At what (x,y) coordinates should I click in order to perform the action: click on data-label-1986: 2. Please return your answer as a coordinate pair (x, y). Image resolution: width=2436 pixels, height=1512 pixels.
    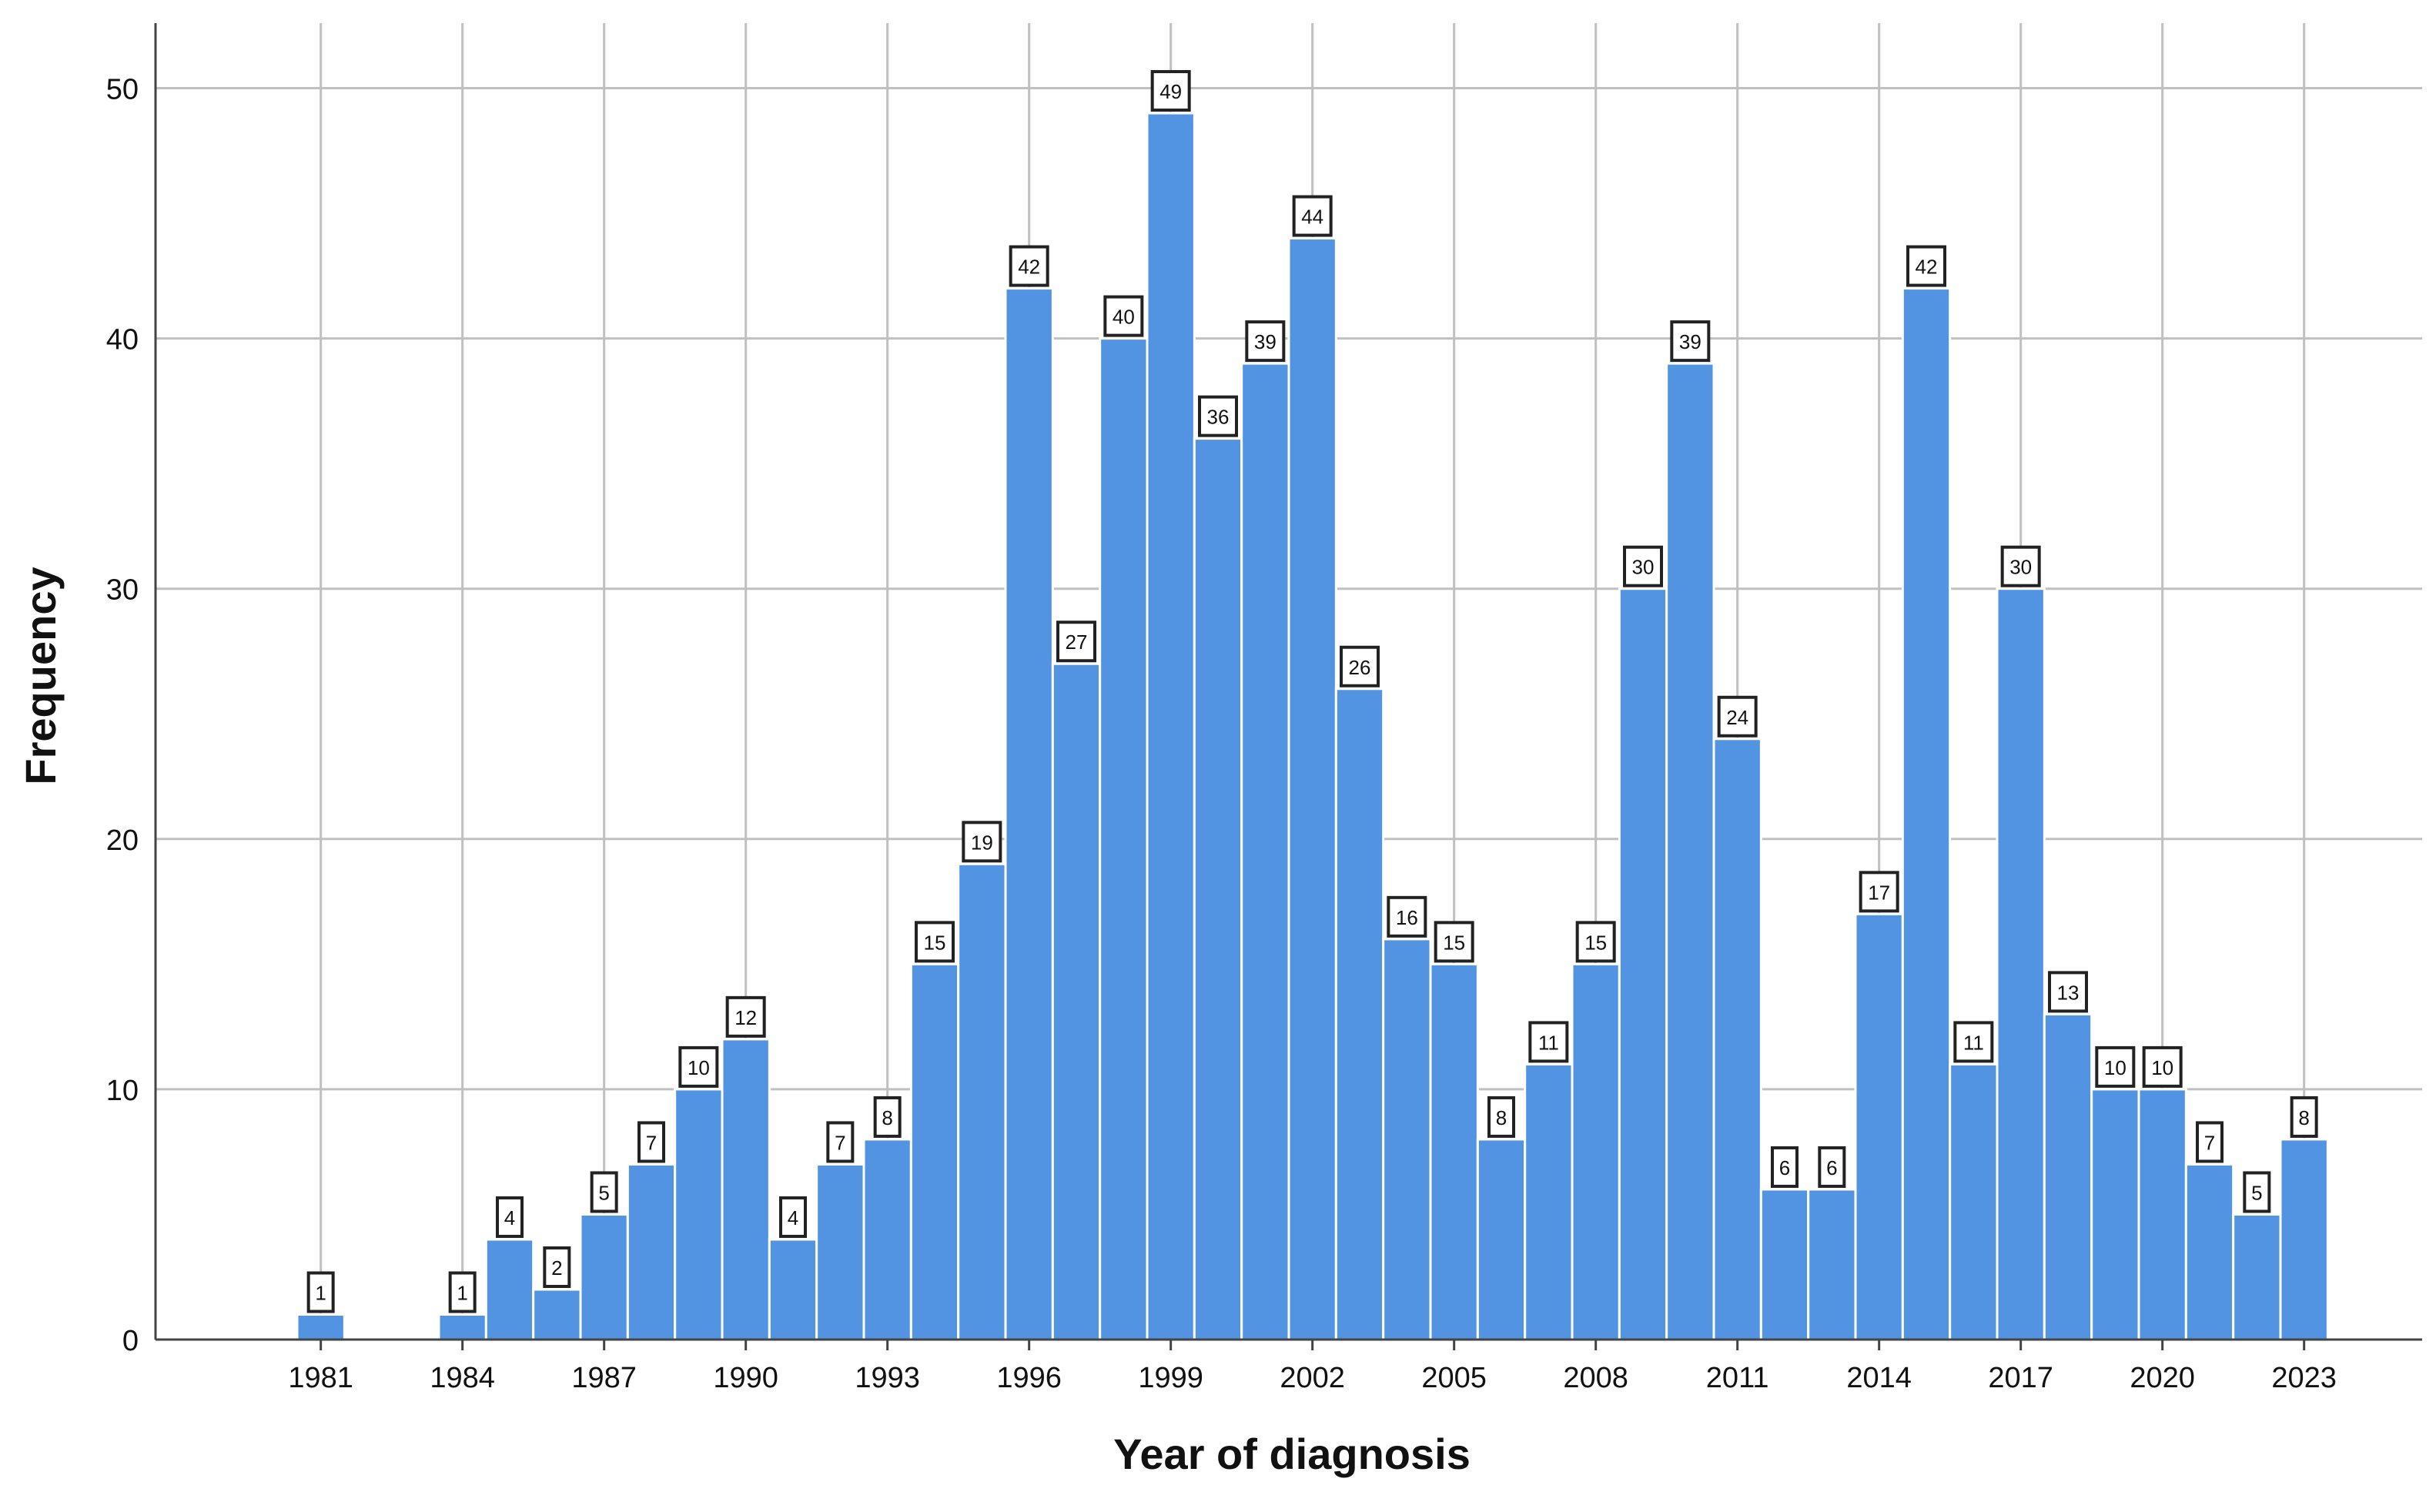
    Looking at the image, I should click on (557, 1267).